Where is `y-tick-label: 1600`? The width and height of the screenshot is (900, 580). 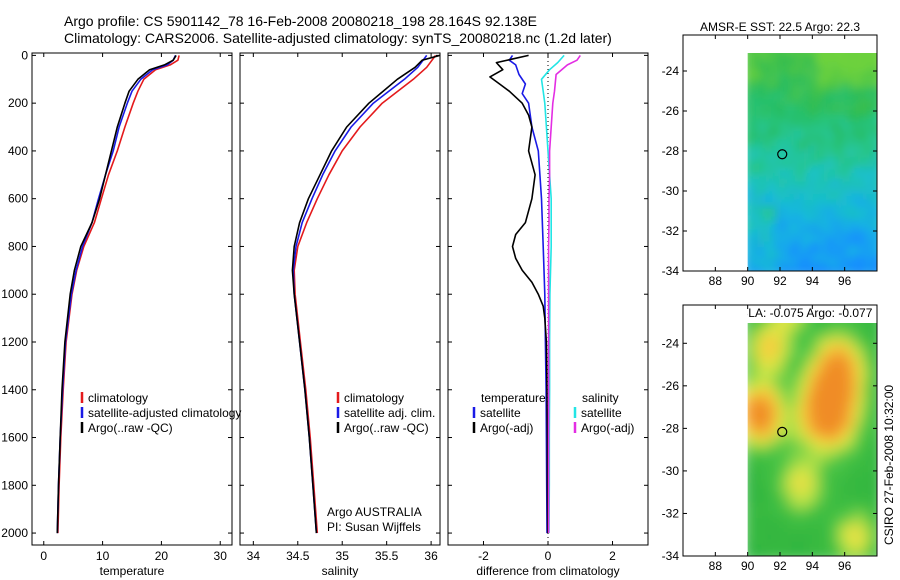
y-tick-label: 1600 is located at coordinates (14, 438).